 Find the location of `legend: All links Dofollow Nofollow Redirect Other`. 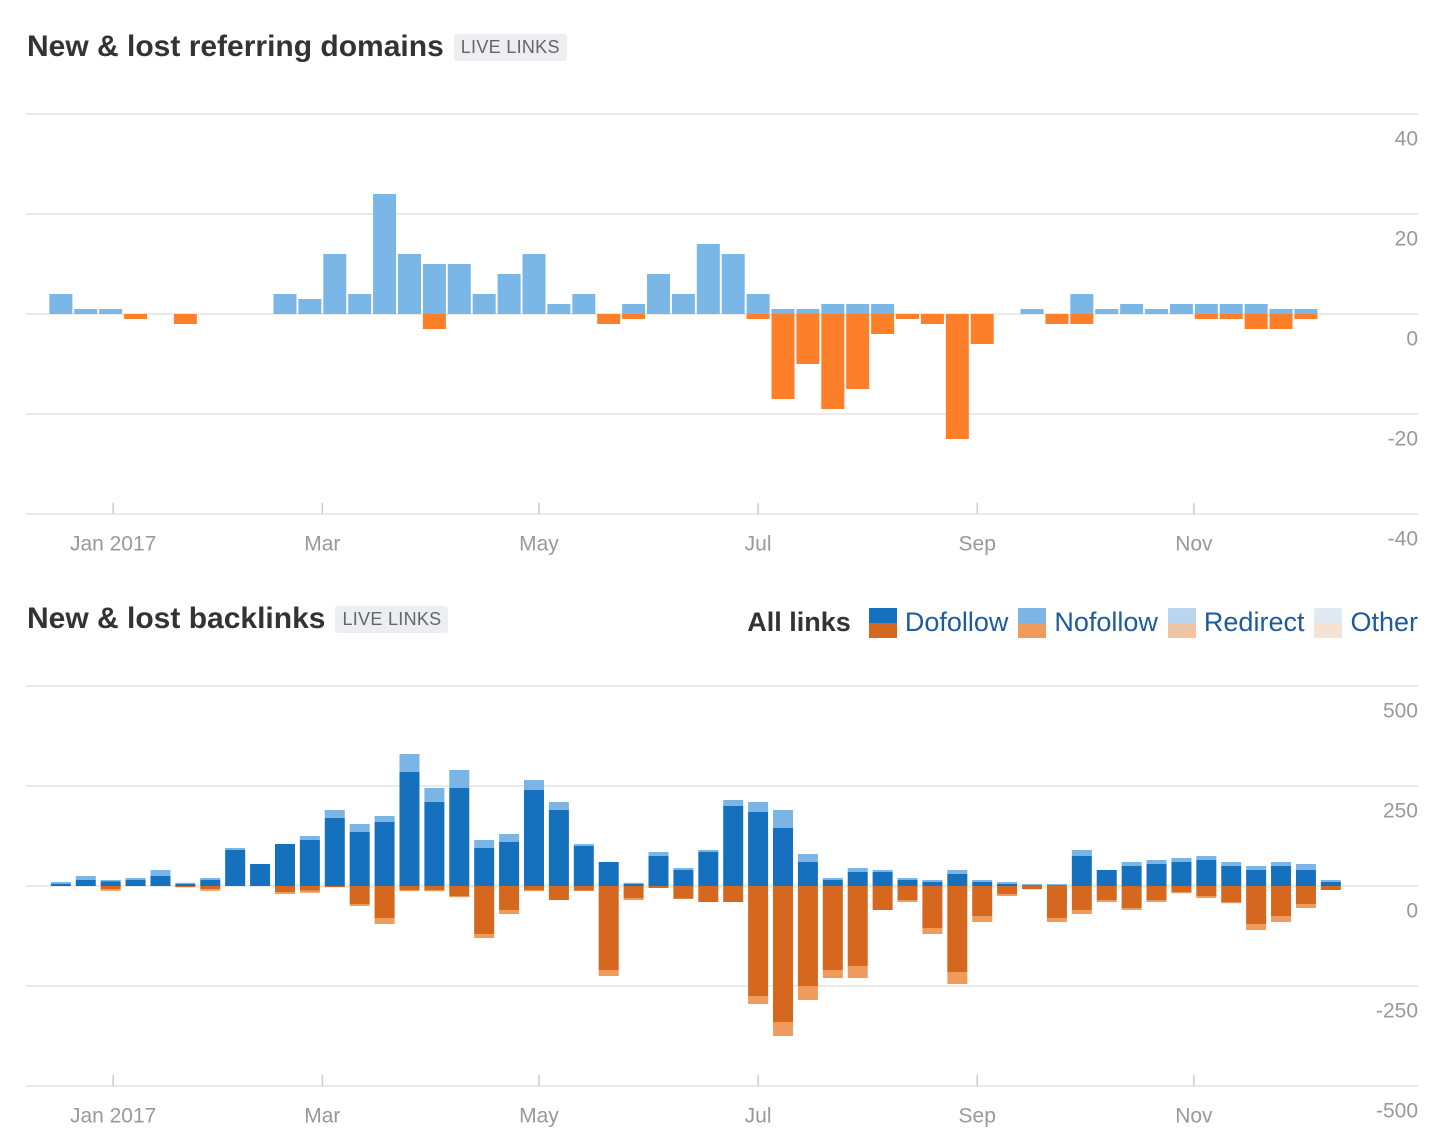

legend: All links Dofollow Nofollow Redirect Other is located at coordinates (1082, 622).